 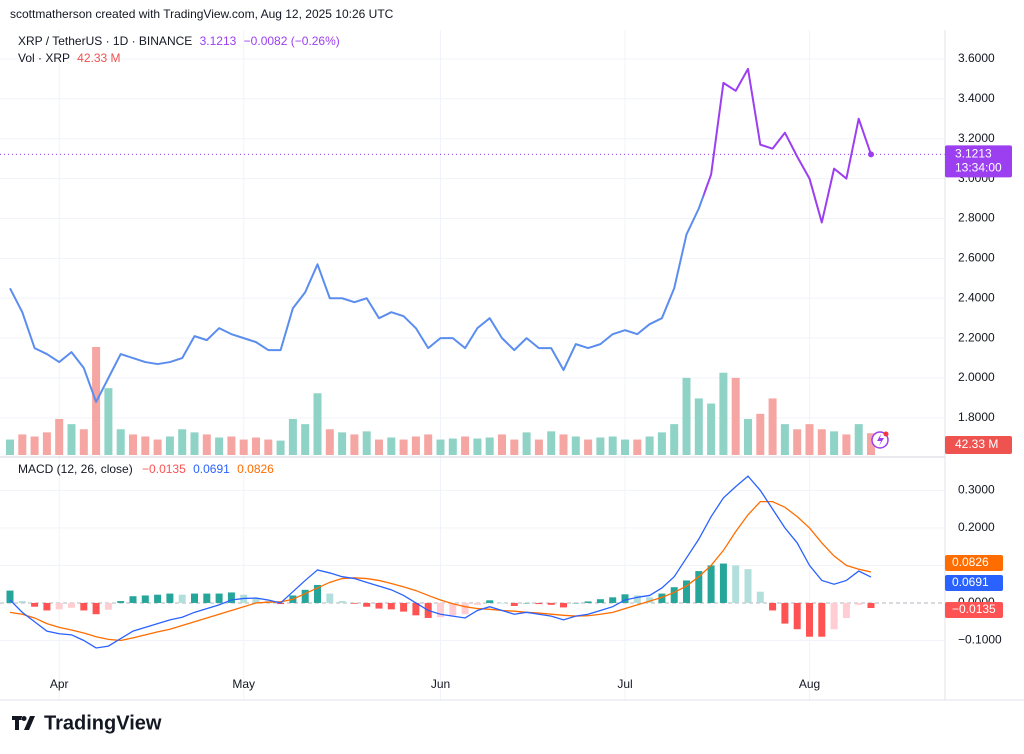 What do you see at coordinates (973, 154) in the screenshot?
I see `price-tag-value: 3.1213` at bounding box center [973, 154].